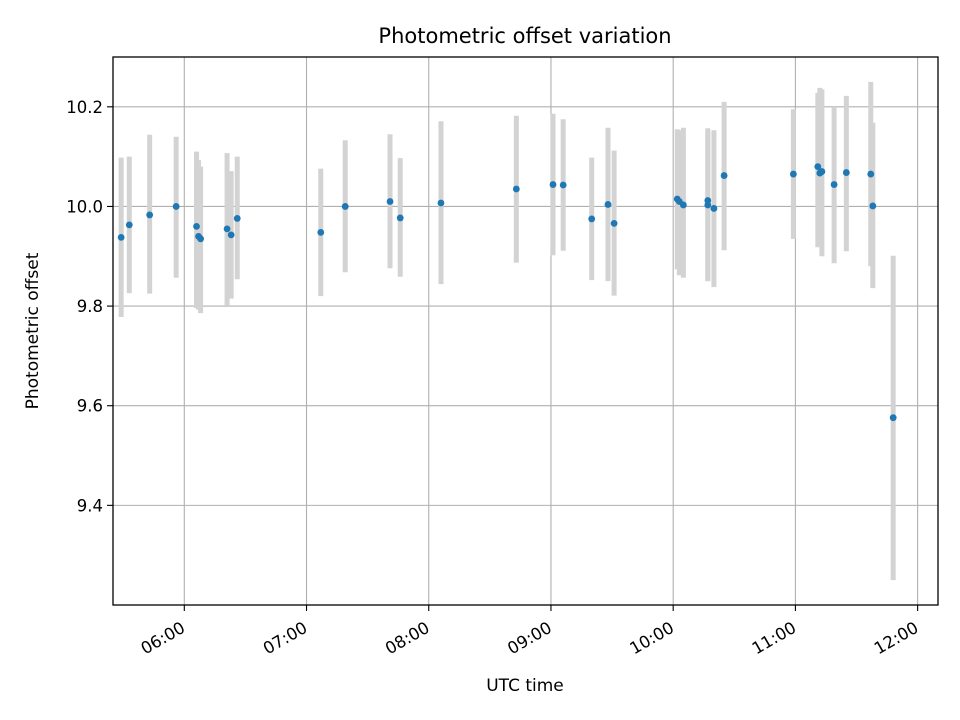 The width and height of the screenshot is (960, 720). I want to click on y-tick-label: 9.8, so click(90, 306).